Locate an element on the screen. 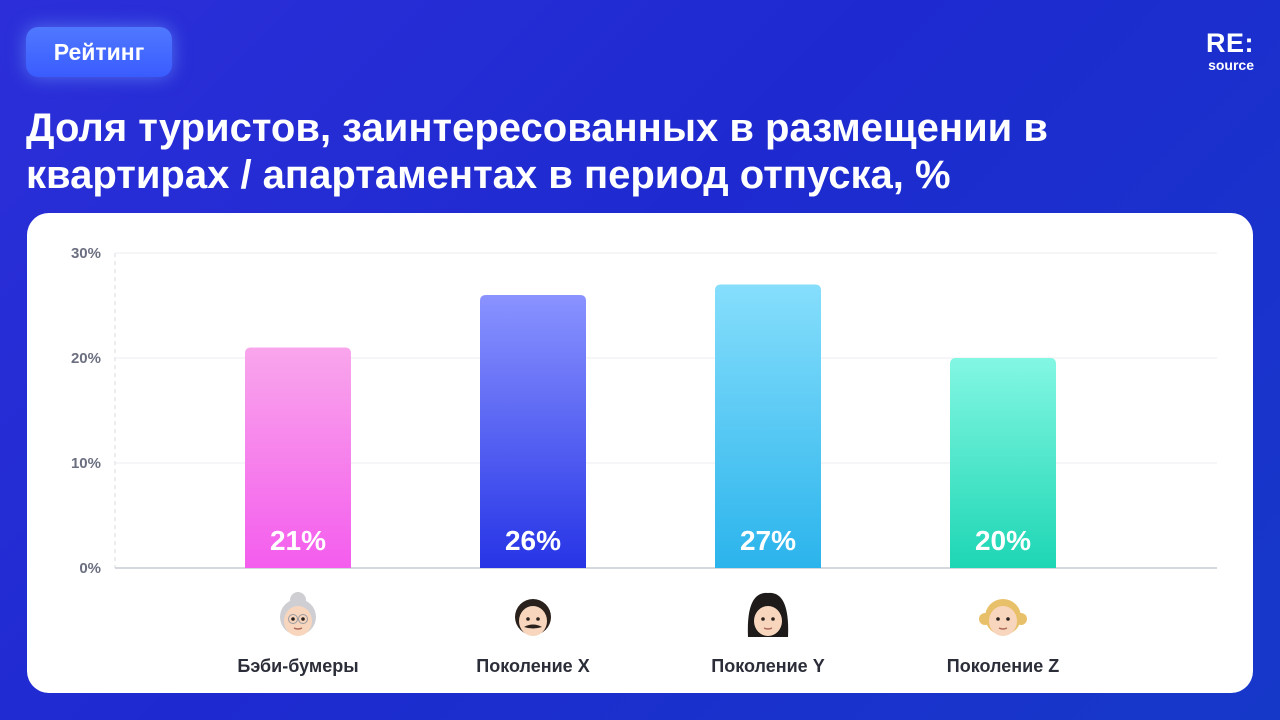  x-category-label: Поколение X is located at coordinates (532, 666).